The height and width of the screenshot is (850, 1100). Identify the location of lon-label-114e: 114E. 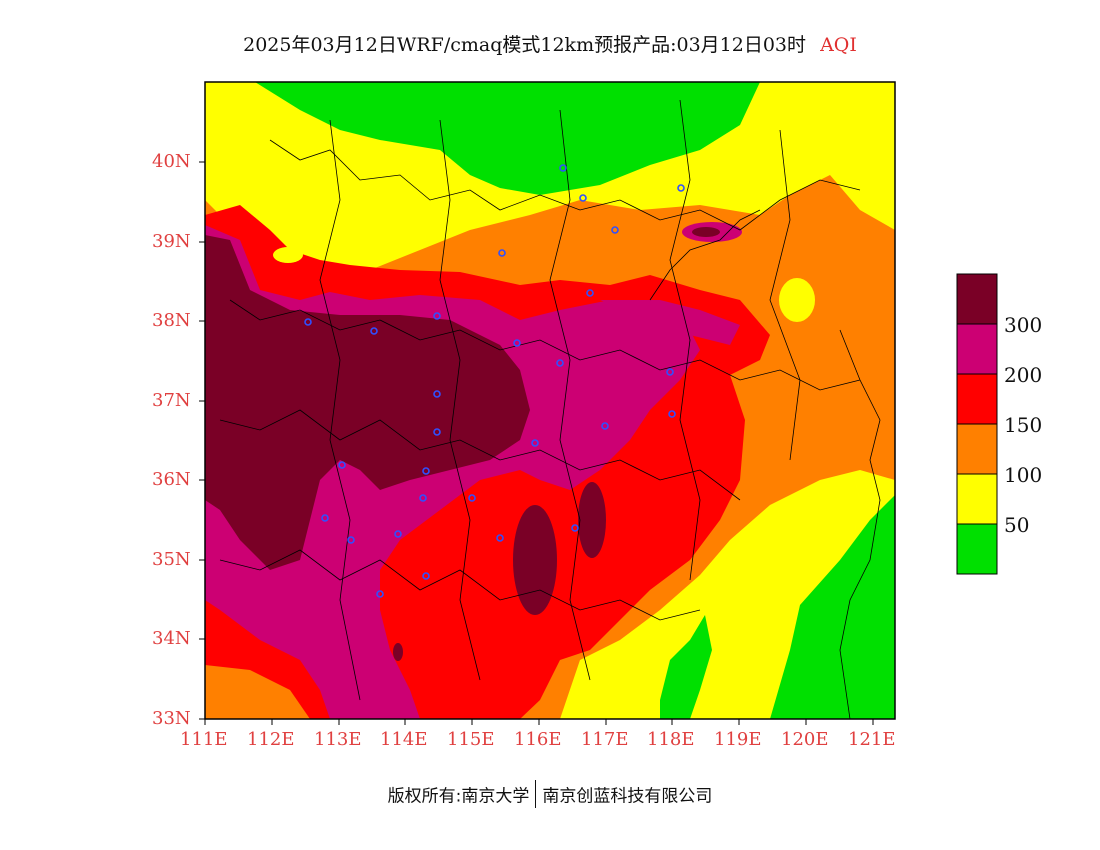
(404, 739).